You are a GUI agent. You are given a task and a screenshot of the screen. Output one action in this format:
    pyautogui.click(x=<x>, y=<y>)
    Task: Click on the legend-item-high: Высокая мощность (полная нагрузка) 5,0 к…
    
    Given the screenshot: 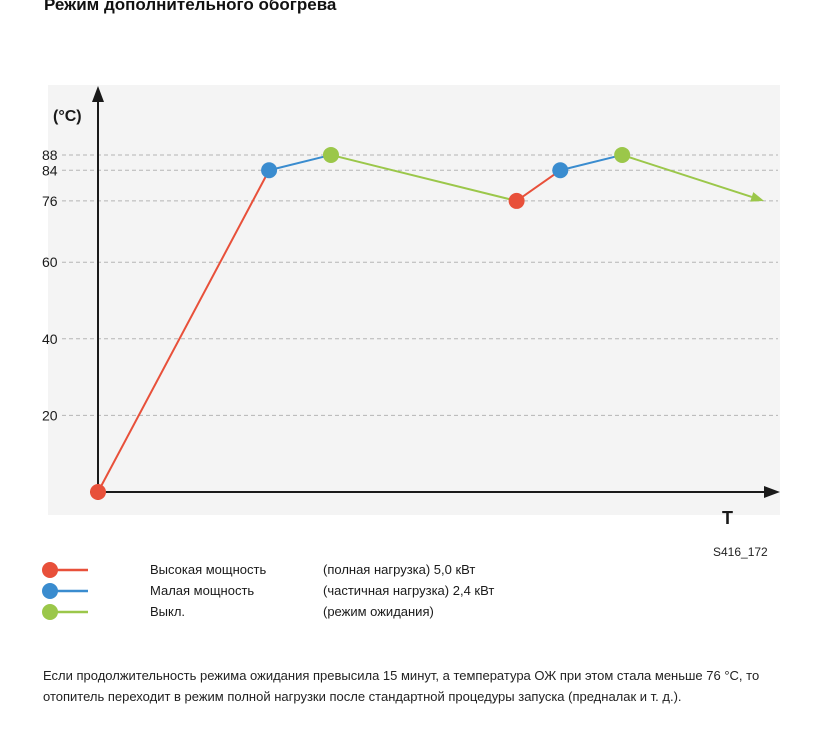 What is the action you would take?
    pyautogui.click(x=320, y=570)
    